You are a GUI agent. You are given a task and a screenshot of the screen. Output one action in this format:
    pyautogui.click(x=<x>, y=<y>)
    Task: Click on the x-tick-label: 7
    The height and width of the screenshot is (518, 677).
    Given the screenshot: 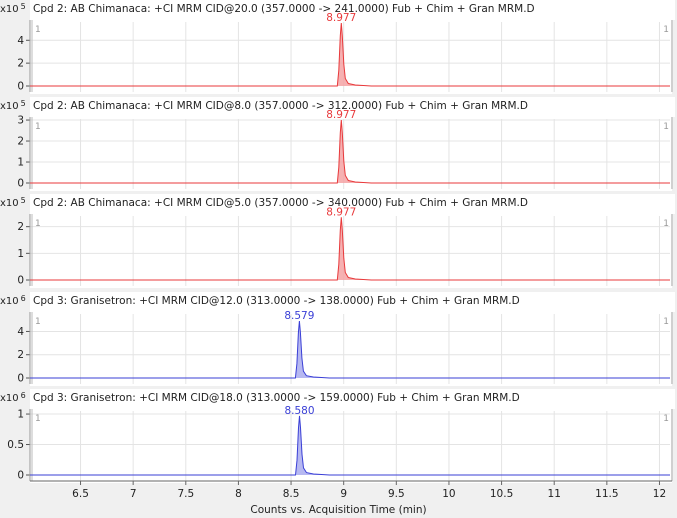 What is the action you would take?
    pyautogui.click(x=133, y=494)
    